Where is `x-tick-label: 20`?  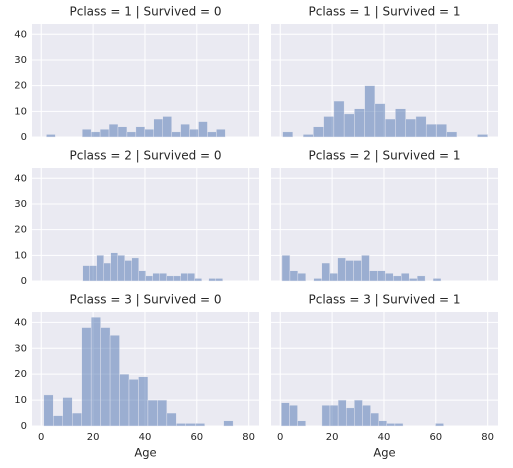
x-tick-label: 20 is located at coordinates (332, 437).